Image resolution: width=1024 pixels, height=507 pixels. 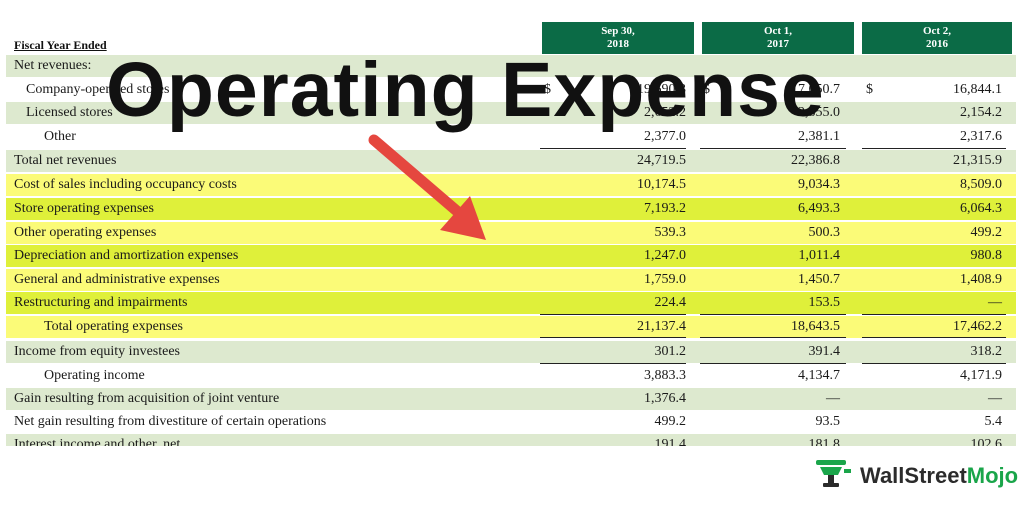 I want to click on bottom-cutoff, so click(x=512, y=476).